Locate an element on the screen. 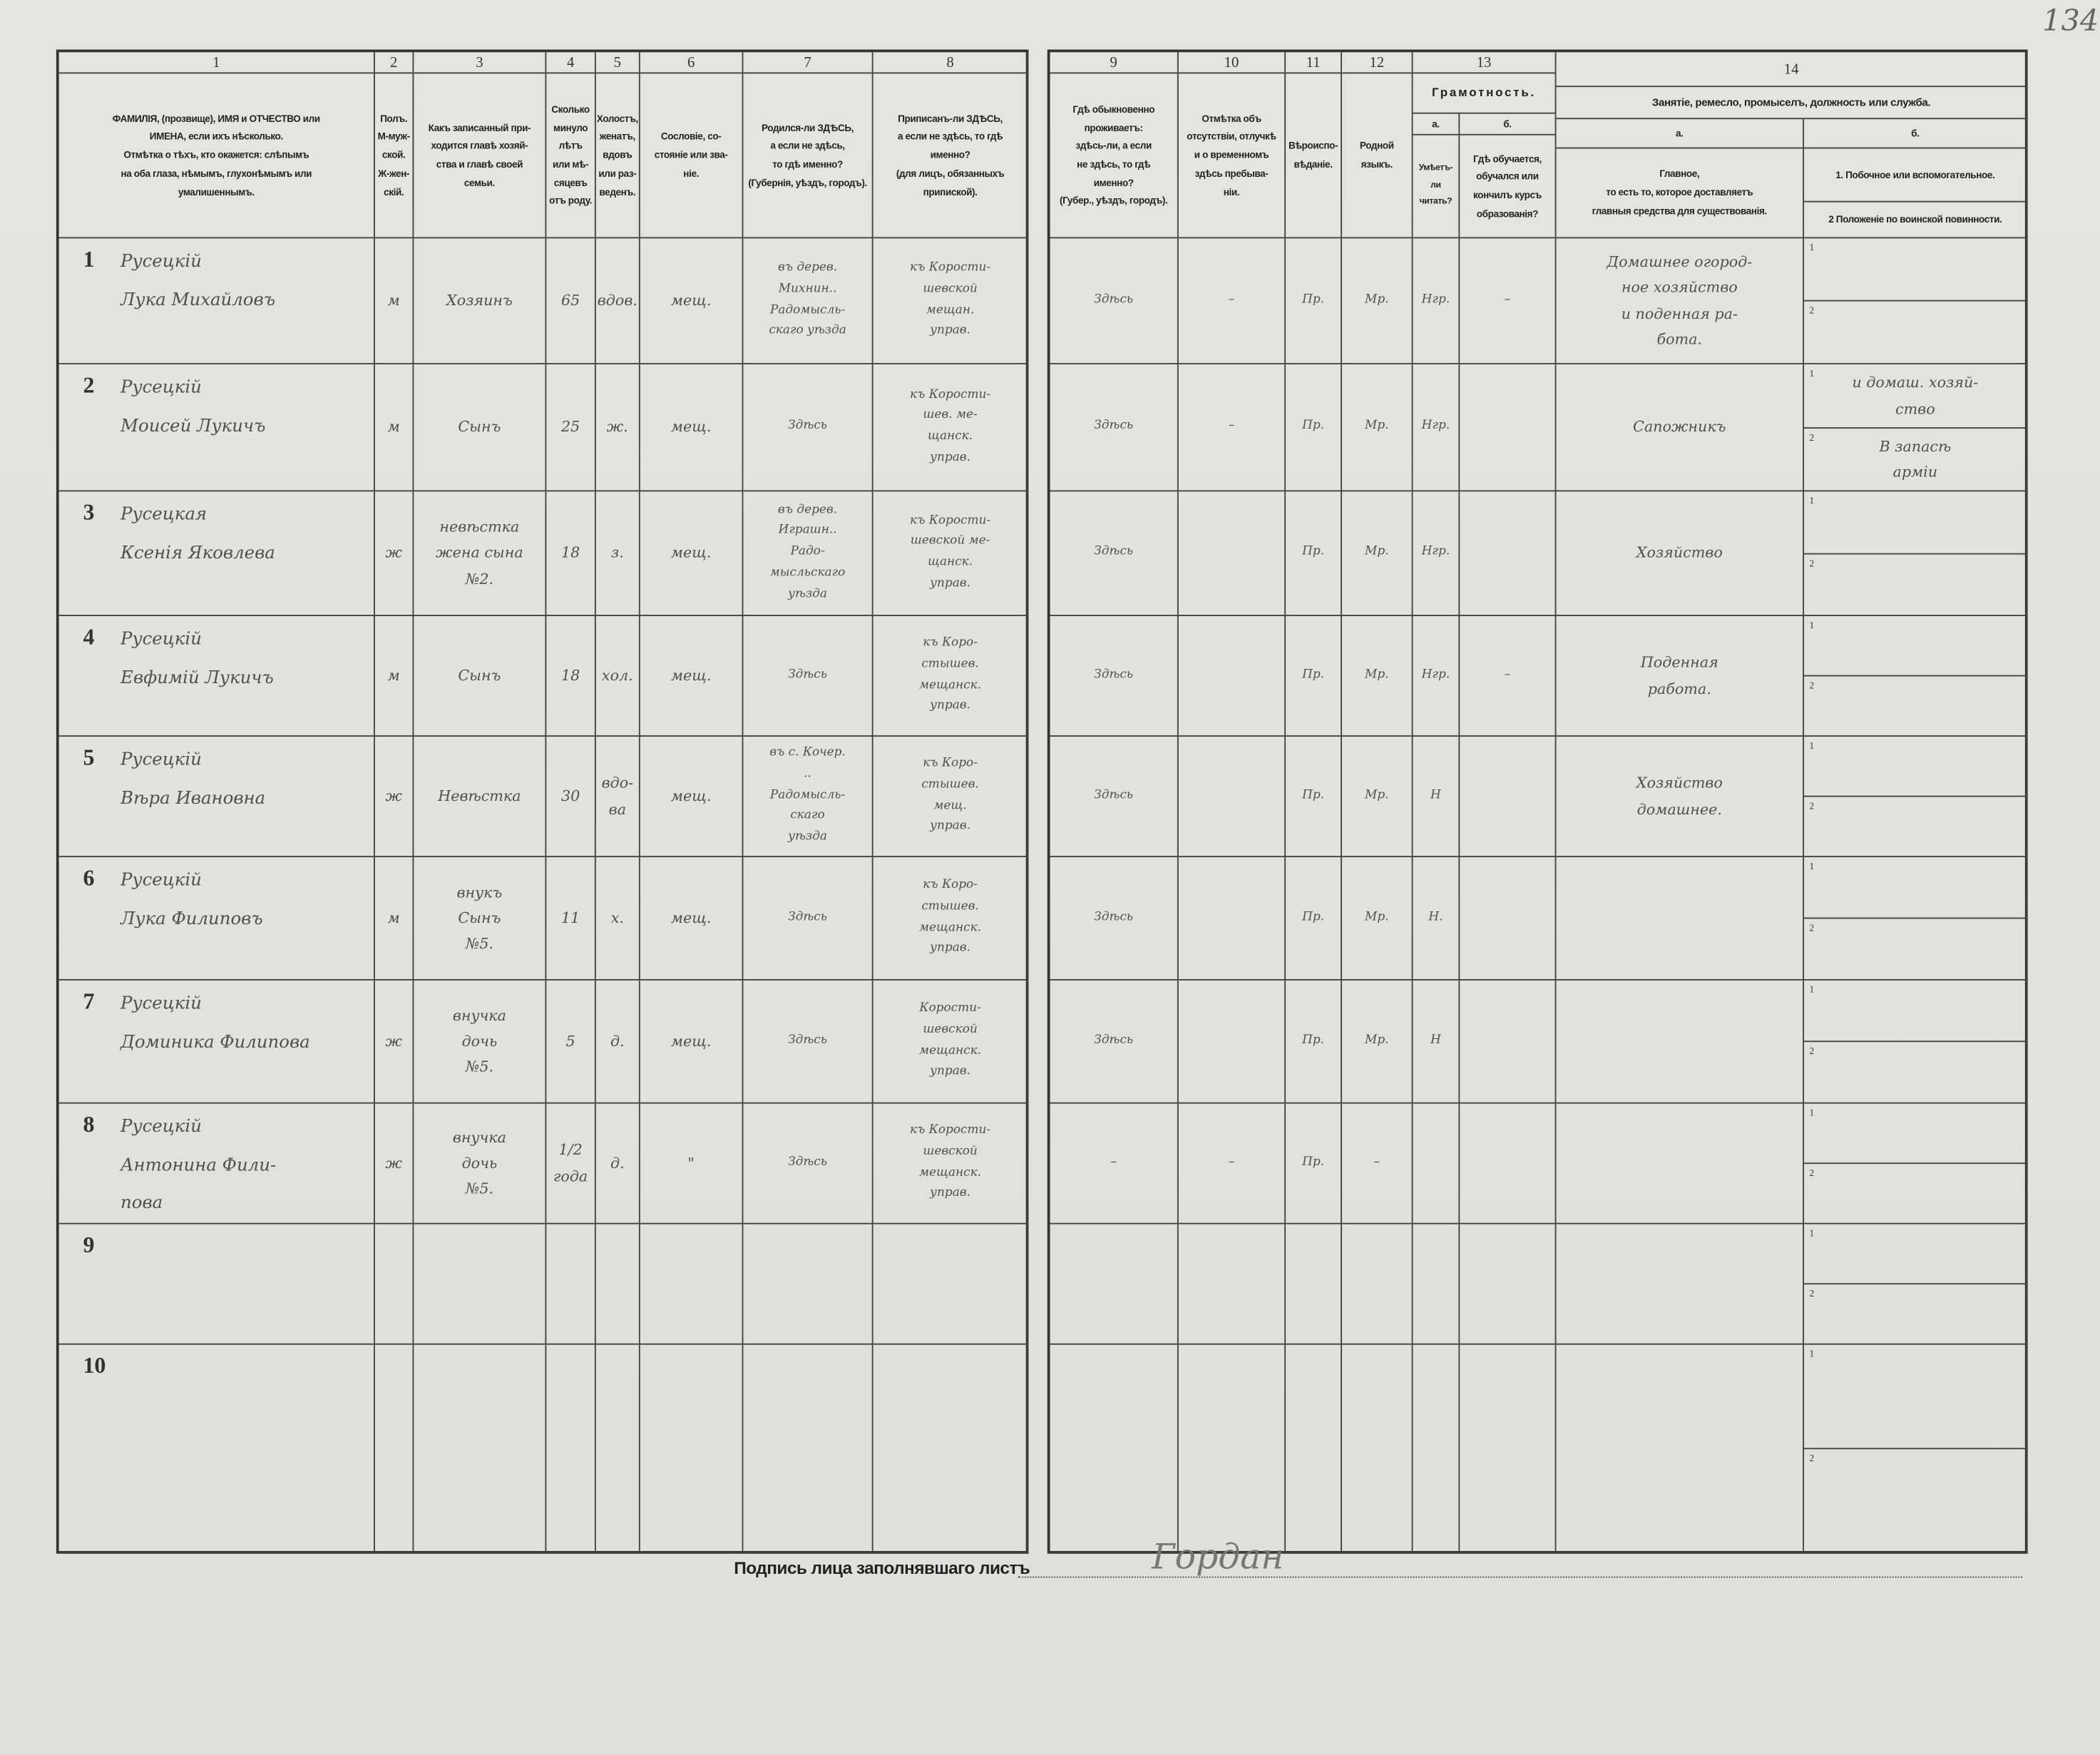 The height and width of the screenshot is (1755, 2100). column-number: 7 is located at coordinates (808, 63).